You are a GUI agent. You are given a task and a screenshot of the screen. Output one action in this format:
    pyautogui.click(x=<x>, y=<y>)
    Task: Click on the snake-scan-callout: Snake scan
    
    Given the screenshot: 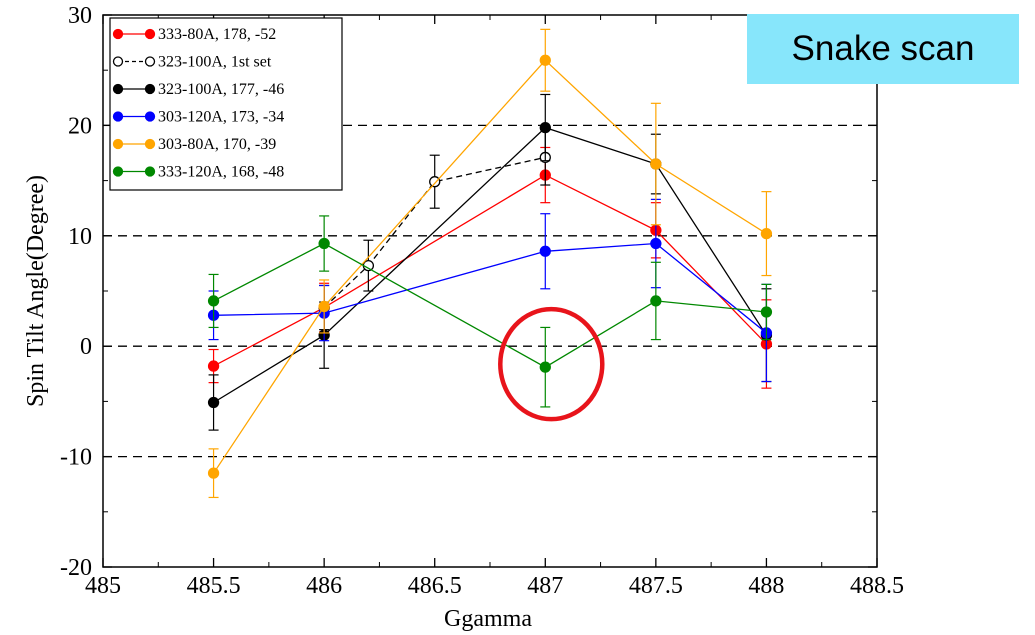 What is the action you would take?
    pyautogui.click(x=883, y=49)
    